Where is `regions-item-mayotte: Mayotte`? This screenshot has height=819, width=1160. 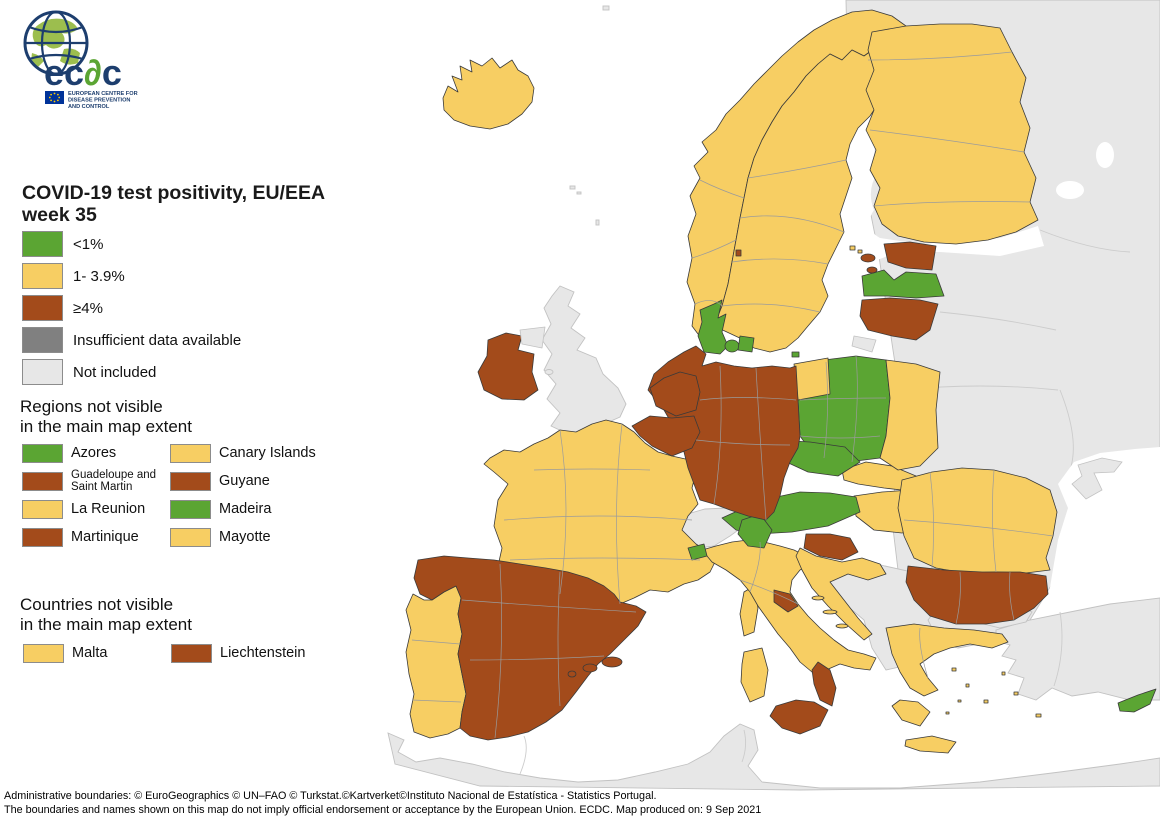 regions-item-mayotte: Mayotte is located at coordinates (220, 537).